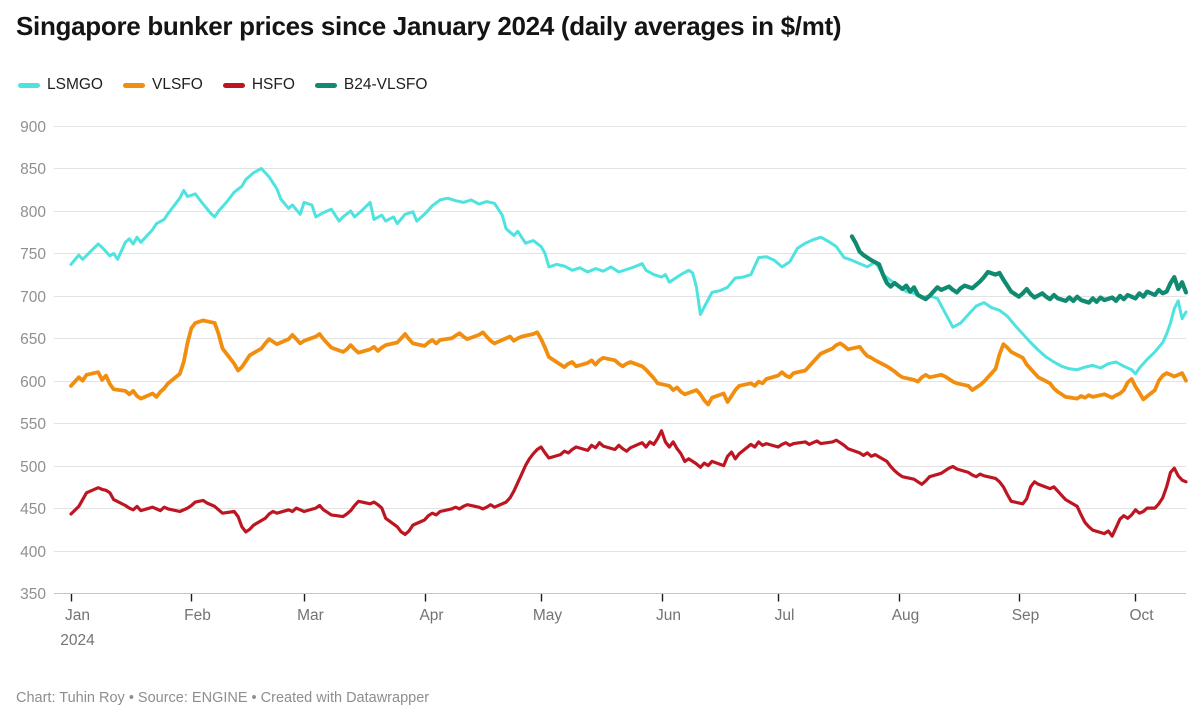 The height and width of the screenshot is (724, 1200). What do you see at coordinates (77, 640) in the screenshot?
I see `x-tick-year-label: 2024` at bounding box center [77, 640].